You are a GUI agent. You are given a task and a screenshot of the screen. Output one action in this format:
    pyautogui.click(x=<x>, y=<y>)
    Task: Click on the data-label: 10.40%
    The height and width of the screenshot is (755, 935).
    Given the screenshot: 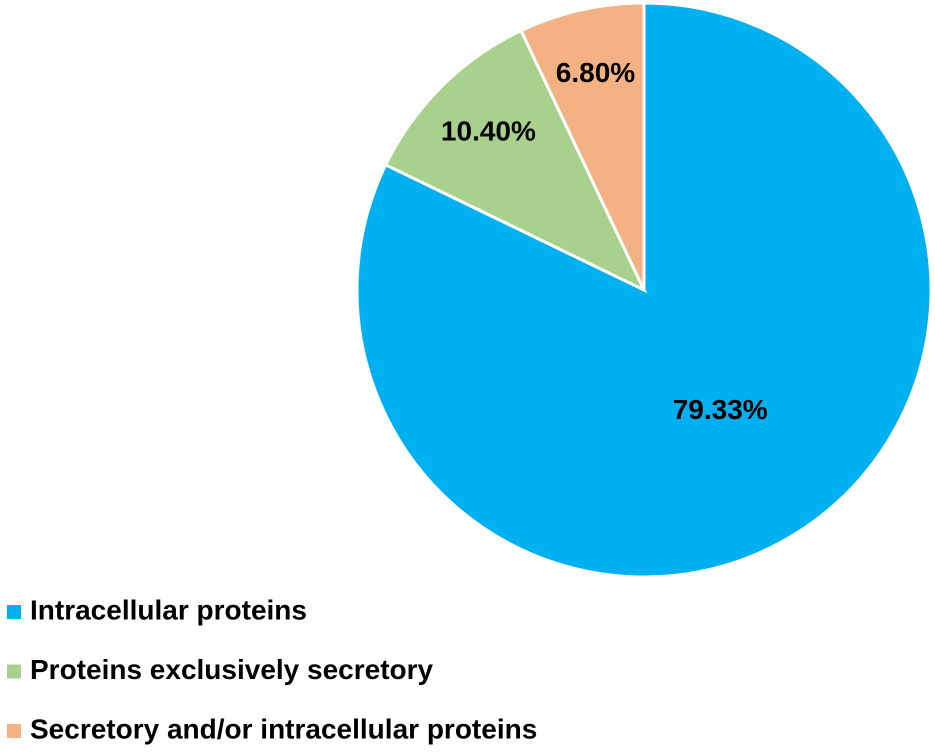 What is the action you would take?
    pyautogui.click(x=488, y=130)
    